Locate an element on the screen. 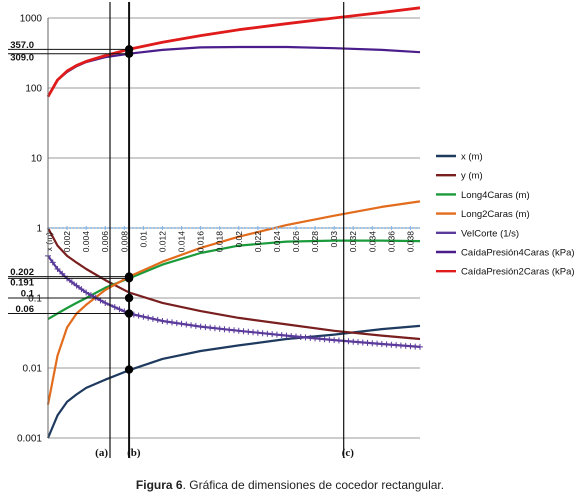 This screenshot has width=580, height=497. x-tick-label: 0.018 is located at coordinates (220, 242).